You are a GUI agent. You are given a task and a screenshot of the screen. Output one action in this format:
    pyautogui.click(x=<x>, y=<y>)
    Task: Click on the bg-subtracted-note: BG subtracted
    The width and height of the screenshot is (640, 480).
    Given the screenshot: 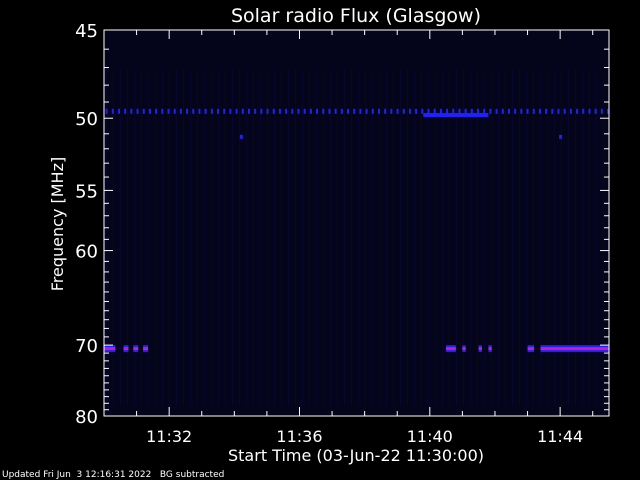 What is the action you would take?
    pyautogui.click(x=192, y=475)
    